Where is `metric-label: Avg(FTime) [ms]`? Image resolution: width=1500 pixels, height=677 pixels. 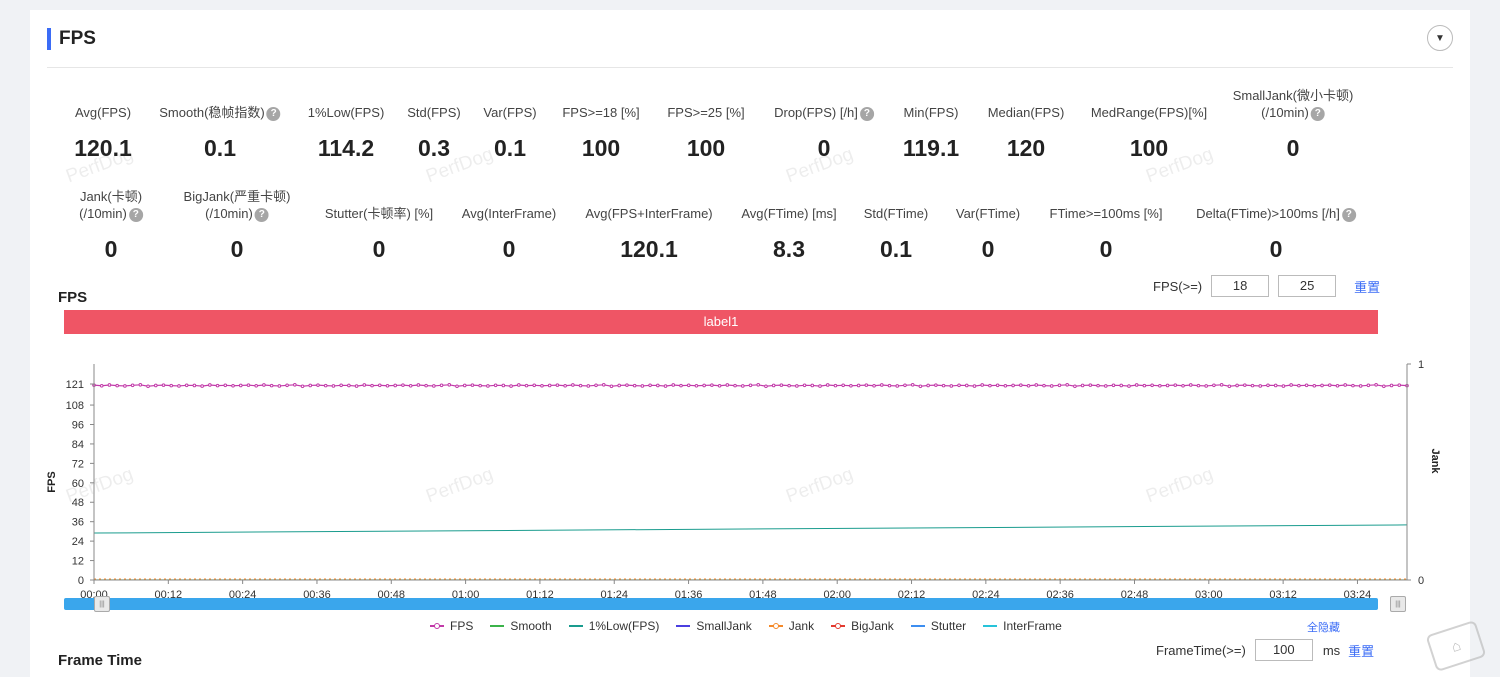 metric-label: Avg(FTime) [ms] is located at coordinates (788, 213).